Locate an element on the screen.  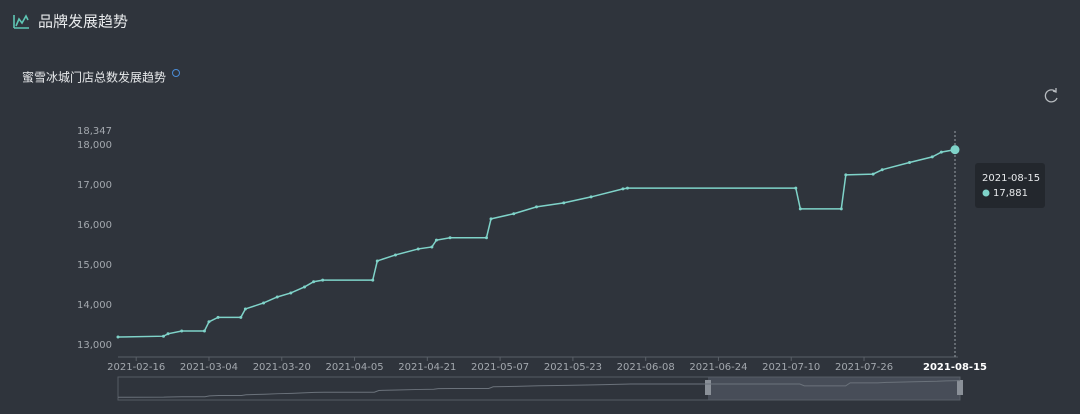
x-tick-label: 2021-03-20 is located at coordinates (282, 367).